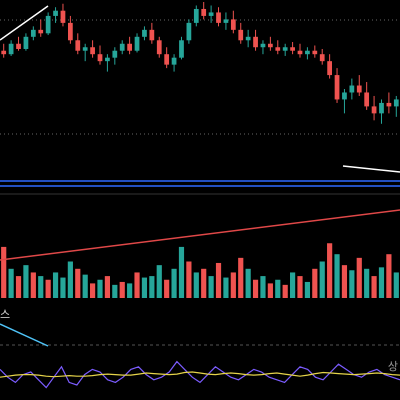  I want to click on trendline-lower, so click(371, 169).